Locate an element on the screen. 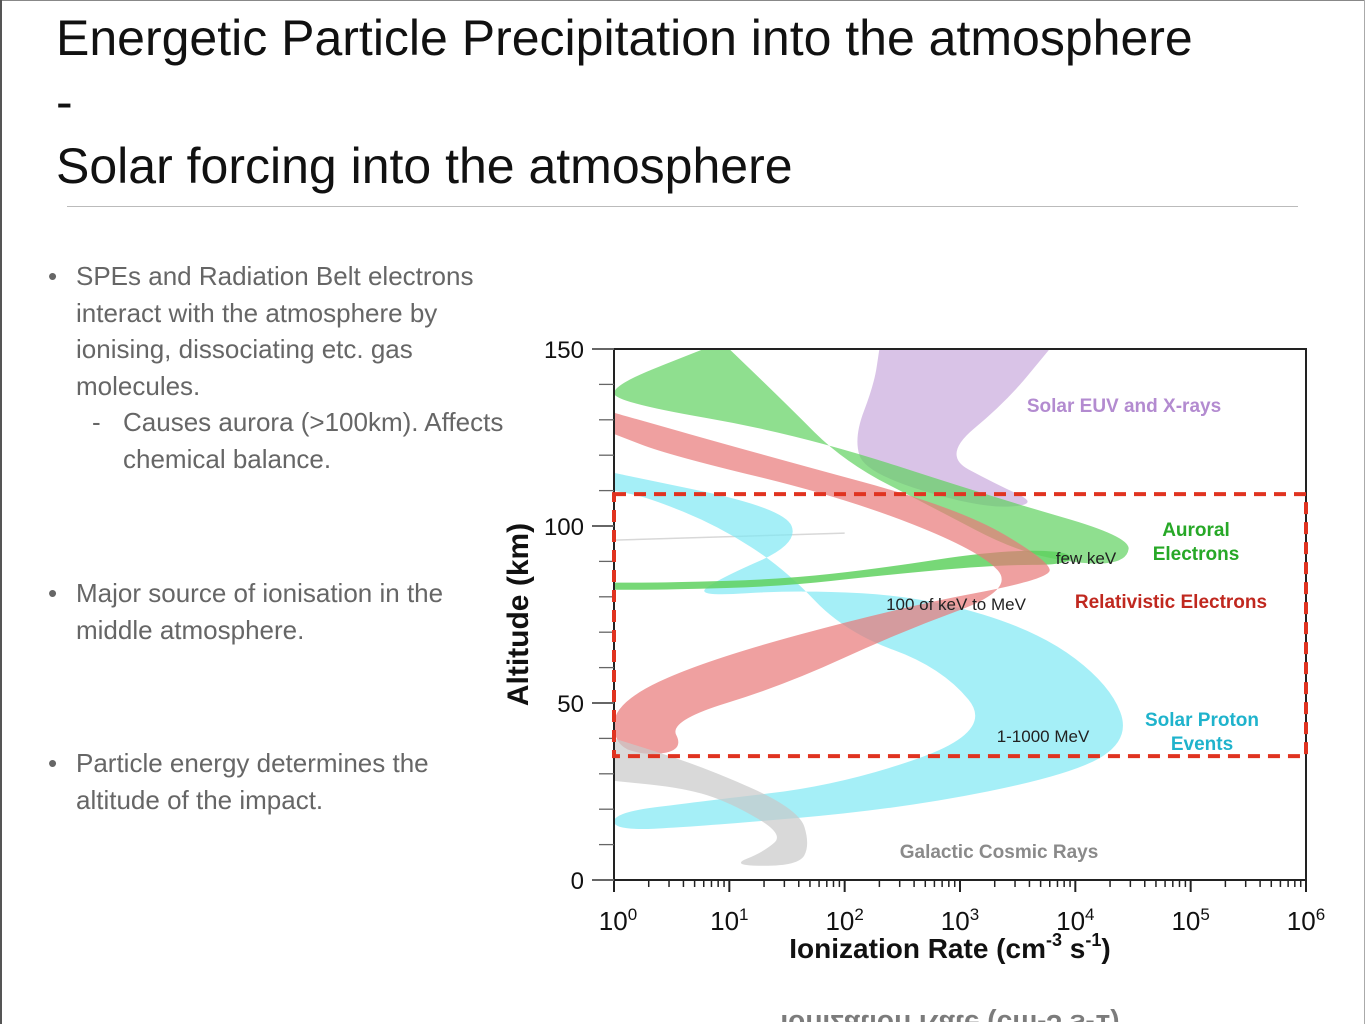  energy-annotation: few keV is located at coordinates (1086, 558).